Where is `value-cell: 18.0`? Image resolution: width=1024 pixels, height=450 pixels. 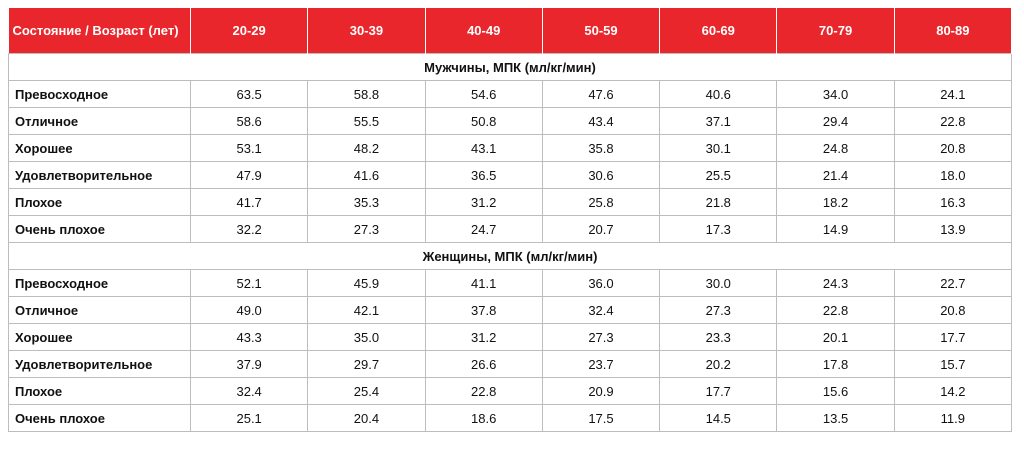 value-cell: 18.0 is located at coordinates (953, 175).